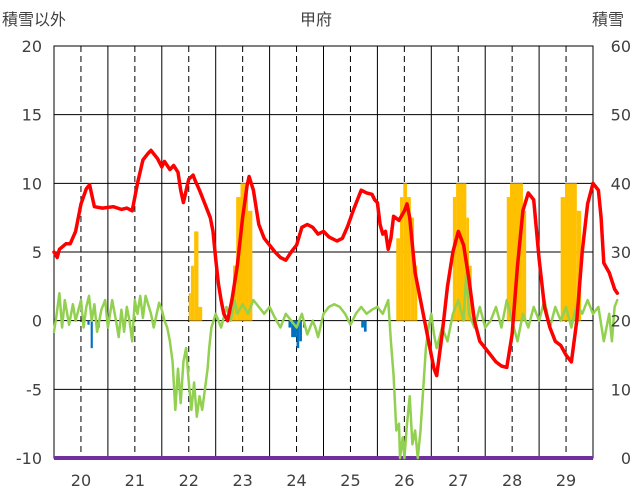 Image resolution: width=636 pixels, height=501 pixels. I want to click on left-tick-label: 5, so click(37, 252).